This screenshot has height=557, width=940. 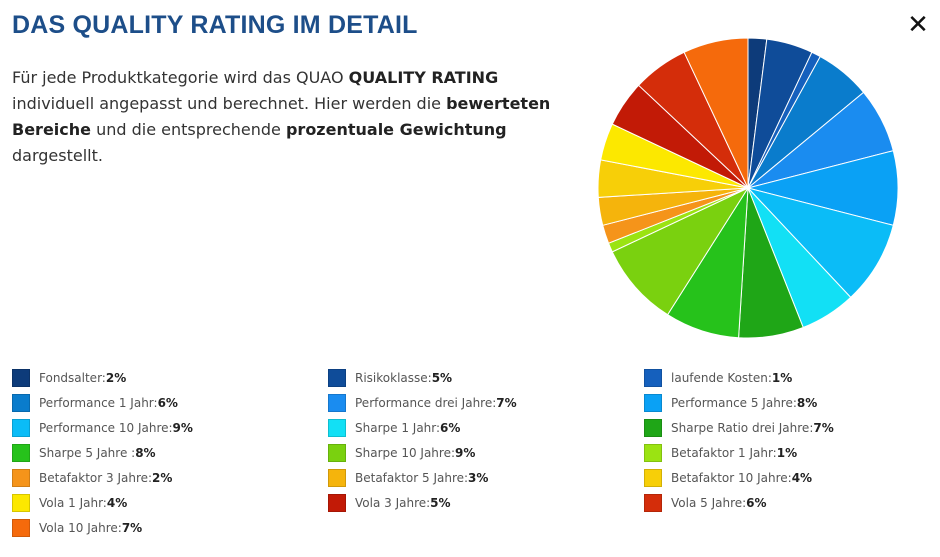 I want to click on legend-label: Performance drei Jahre:, so click(x=426, y=403).